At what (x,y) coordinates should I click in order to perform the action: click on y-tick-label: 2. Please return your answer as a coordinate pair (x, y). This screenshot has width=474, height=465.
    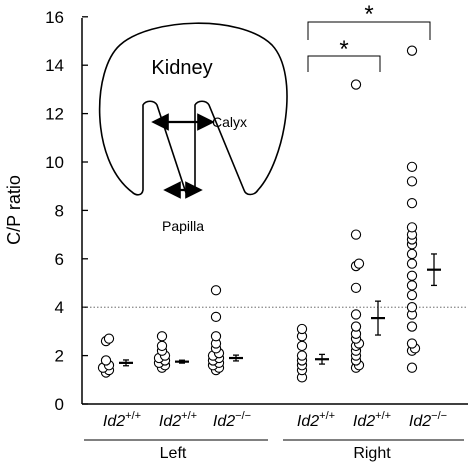
    Looking at the image, I should click on (59, 356).